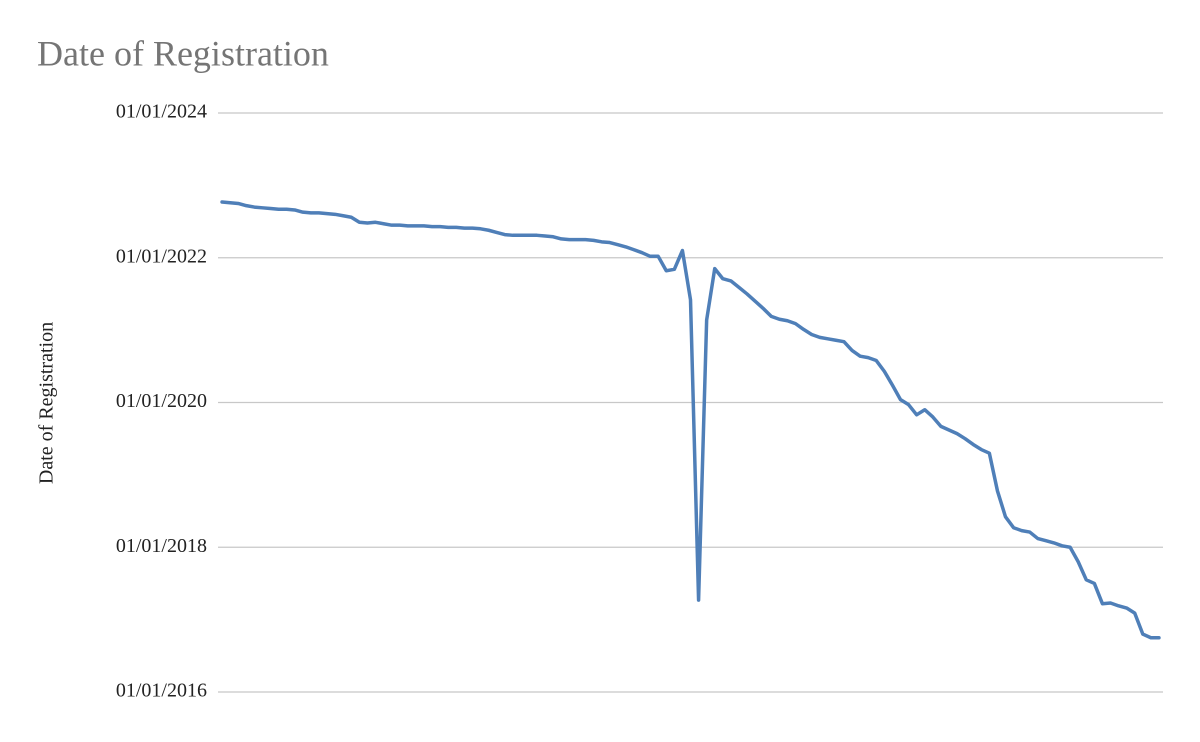 The width and height of the screenshot is (1200, 742). Describe the element at coordinates (161, 401) in the screenshot. I see `y-tick-label: 01/01/2020` at that location.